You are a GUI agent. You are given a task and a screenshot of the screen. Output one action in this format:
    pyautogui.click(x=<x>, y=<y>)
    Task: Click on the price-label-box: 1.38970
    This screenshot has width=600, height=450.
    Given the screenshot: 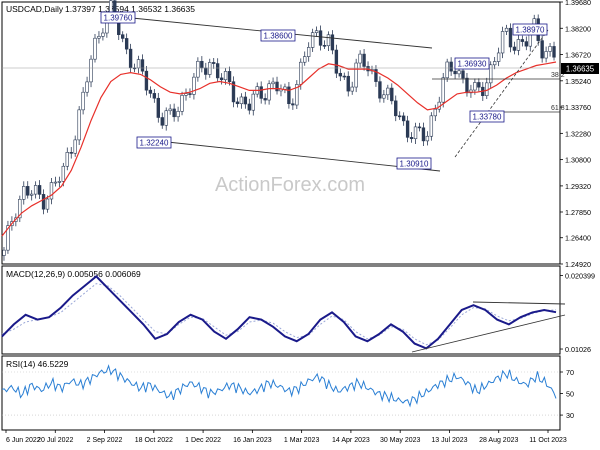 What is the action you would take?
    pyautogui.click(x=530, y=29)
    